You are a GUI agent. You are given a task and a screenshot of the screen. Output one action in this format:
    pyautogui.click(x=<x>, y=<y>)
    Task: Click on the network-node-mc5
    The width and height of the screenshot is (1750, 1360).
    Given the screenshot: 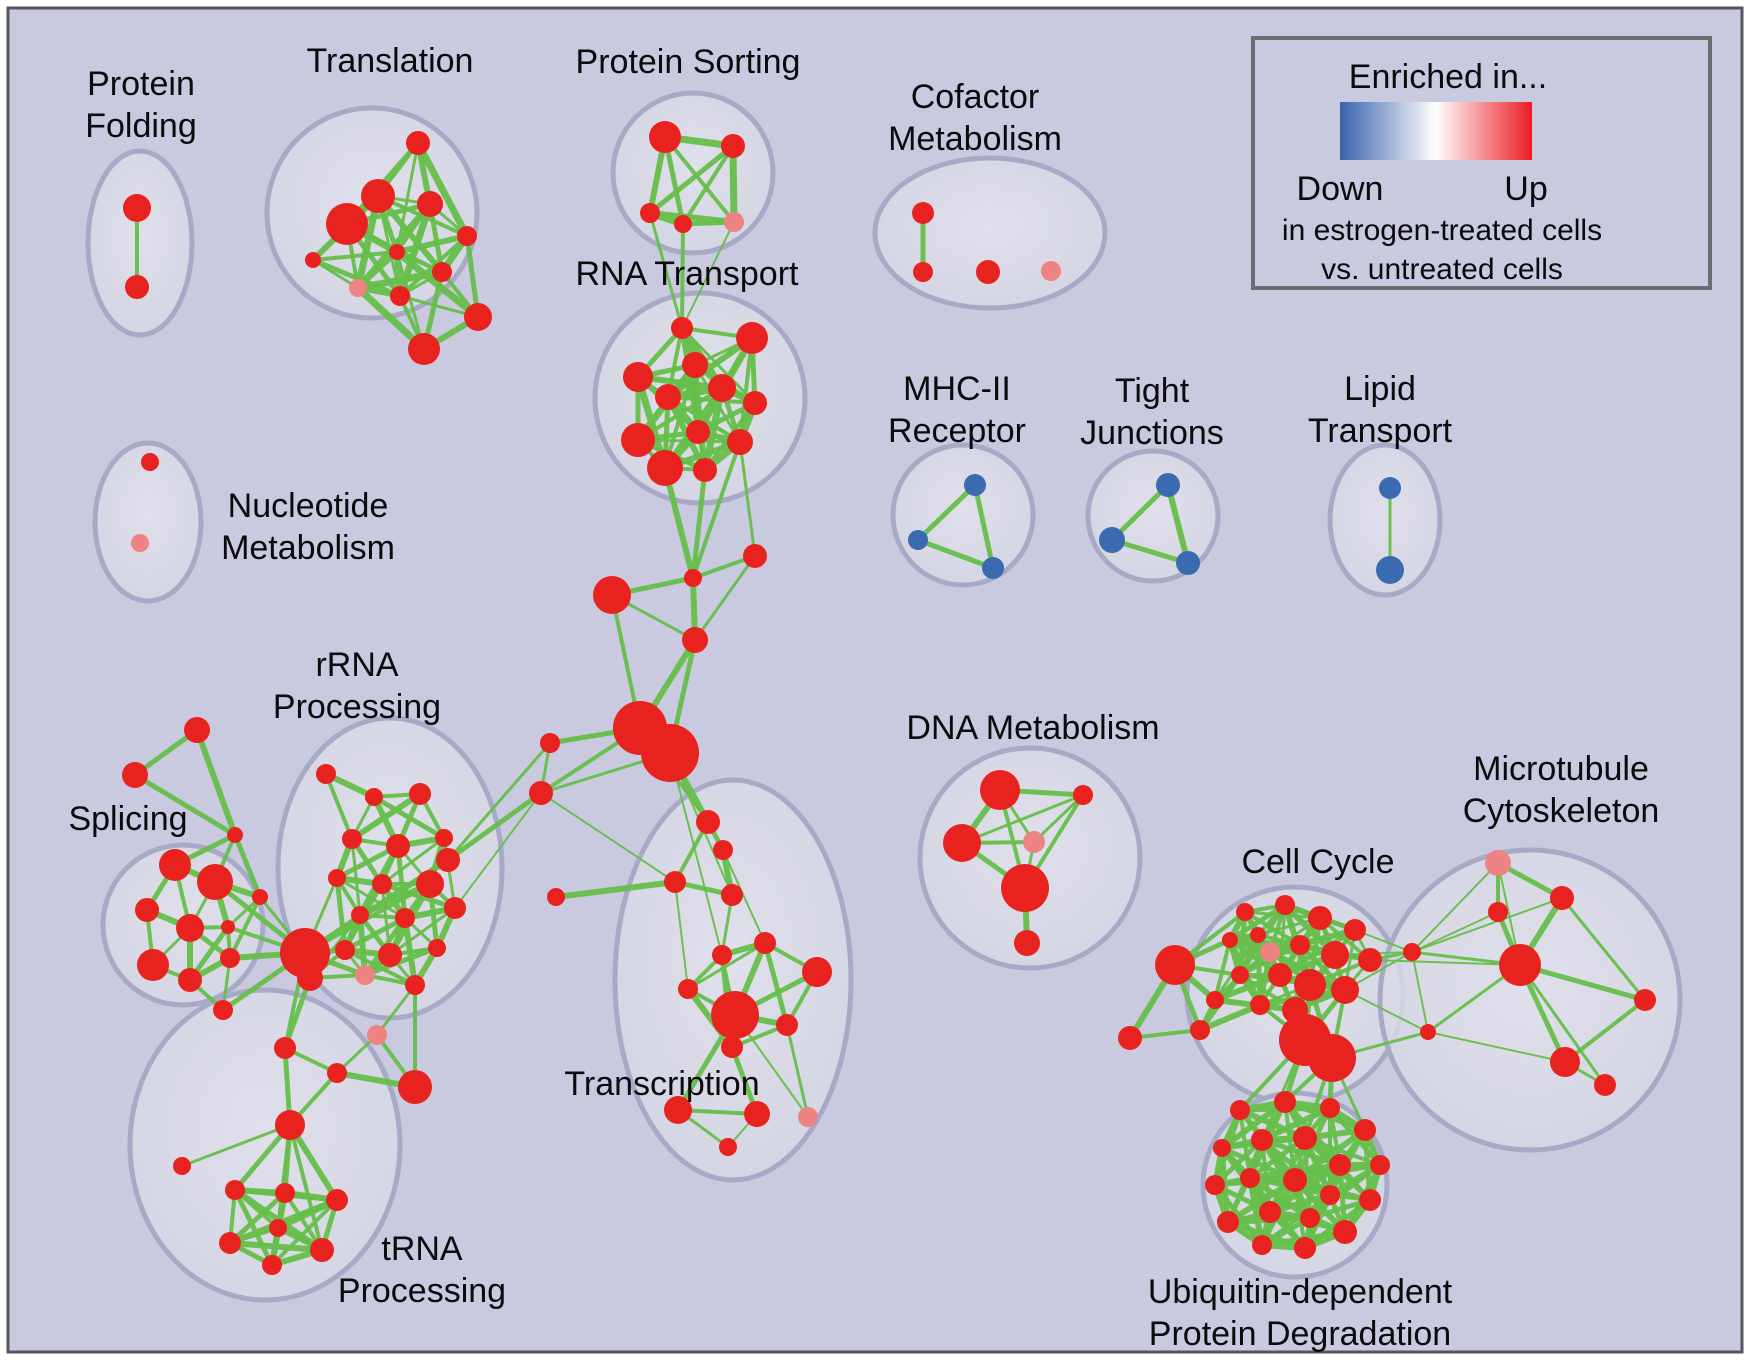 What is the action you would take?
    pyautogui.click(x=1565, y=1062)
    